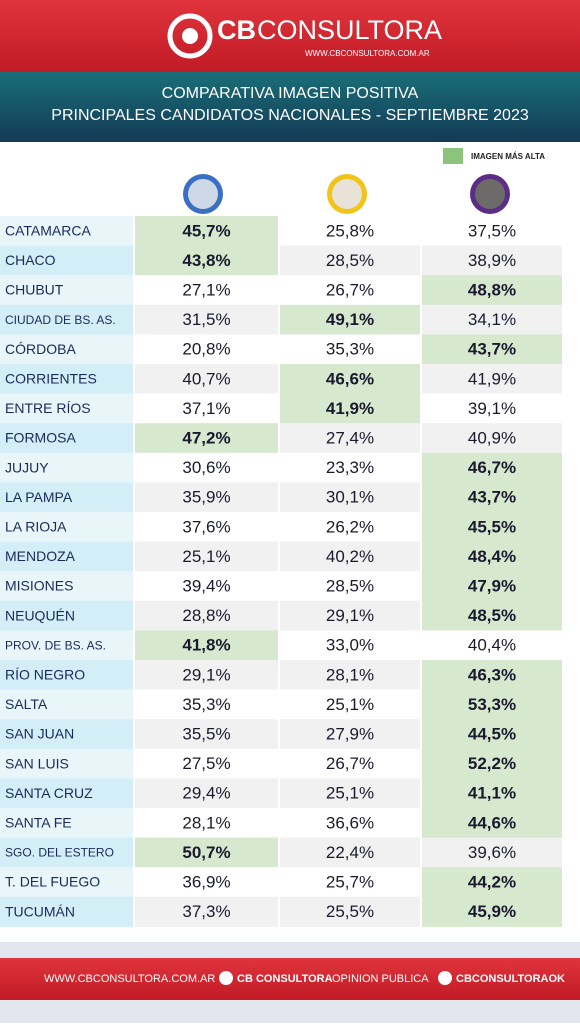 This screenshot has height=1028, width=580. I want to click on cell-value: 28,5%, so click(350, 260).